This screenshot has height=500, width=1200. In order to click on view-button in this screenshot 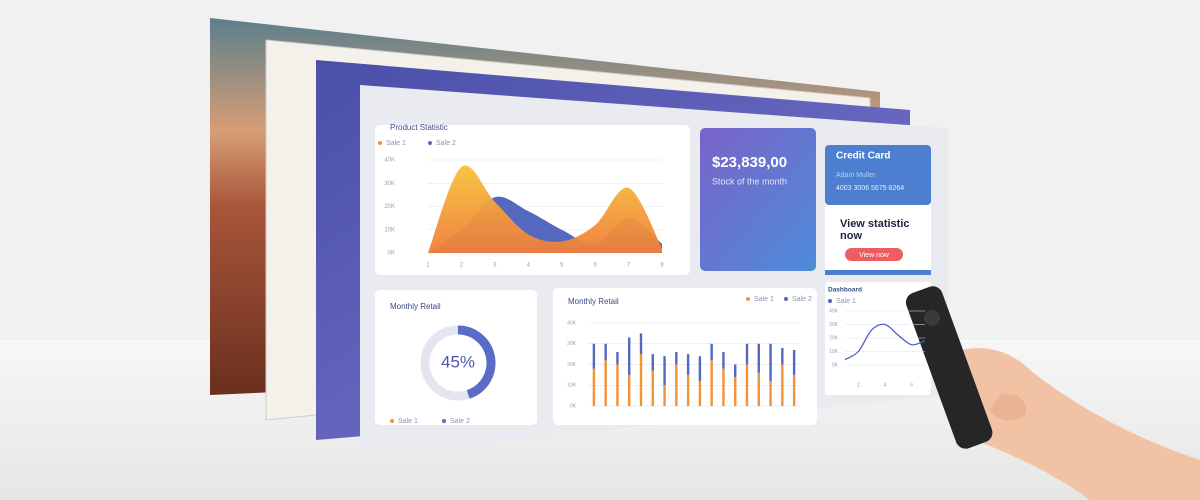, I will do `click(874, 254)`.